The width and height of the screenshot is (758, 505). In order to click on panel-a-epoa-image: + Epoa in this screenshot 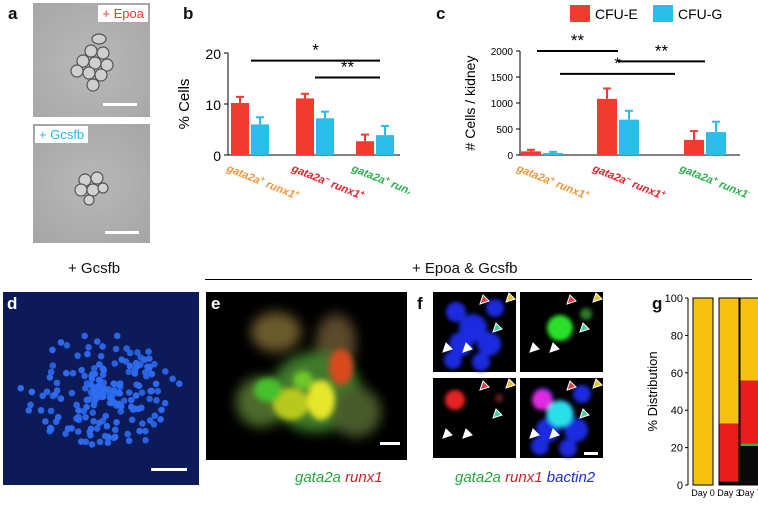, I will do `click(91, 60)`.